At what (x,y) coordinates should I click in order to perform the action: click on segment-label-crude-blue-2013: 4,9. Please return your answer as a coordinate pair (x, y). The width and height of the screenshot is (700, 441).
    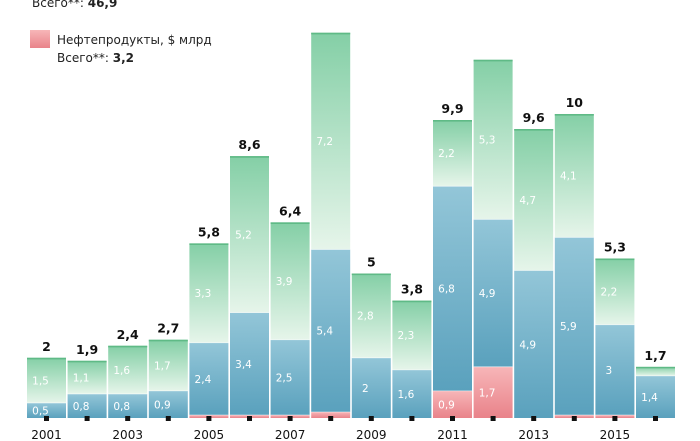
    Looking at the image, I should click on (527, 345).